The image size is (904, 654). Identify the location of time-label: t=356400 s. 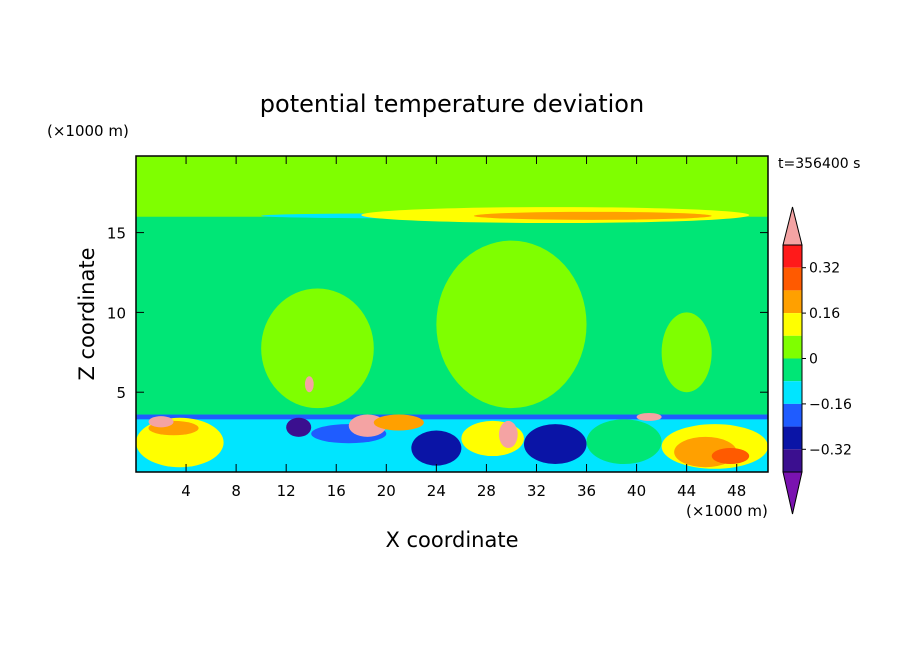
(819, 164).